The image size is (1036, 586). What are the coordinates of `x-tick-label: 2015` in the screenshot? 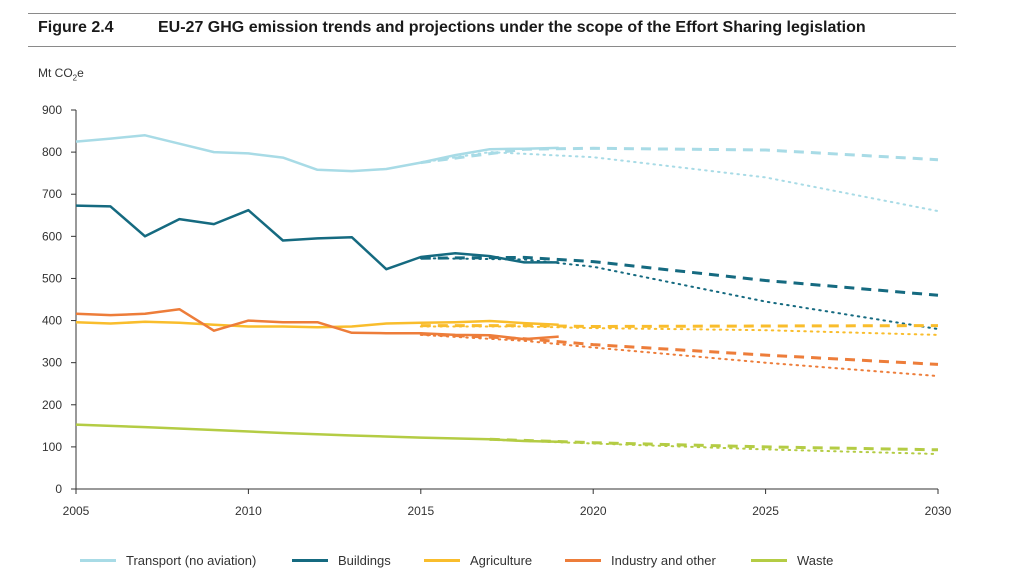 It's located at (420, 511).